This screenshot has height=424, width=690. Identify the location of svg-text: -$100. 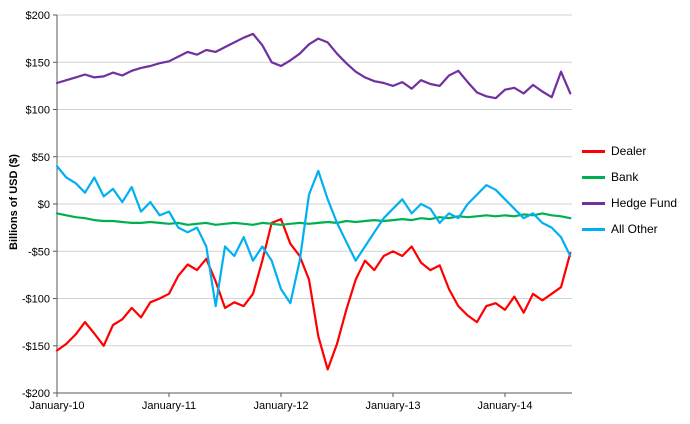
(36, 300).